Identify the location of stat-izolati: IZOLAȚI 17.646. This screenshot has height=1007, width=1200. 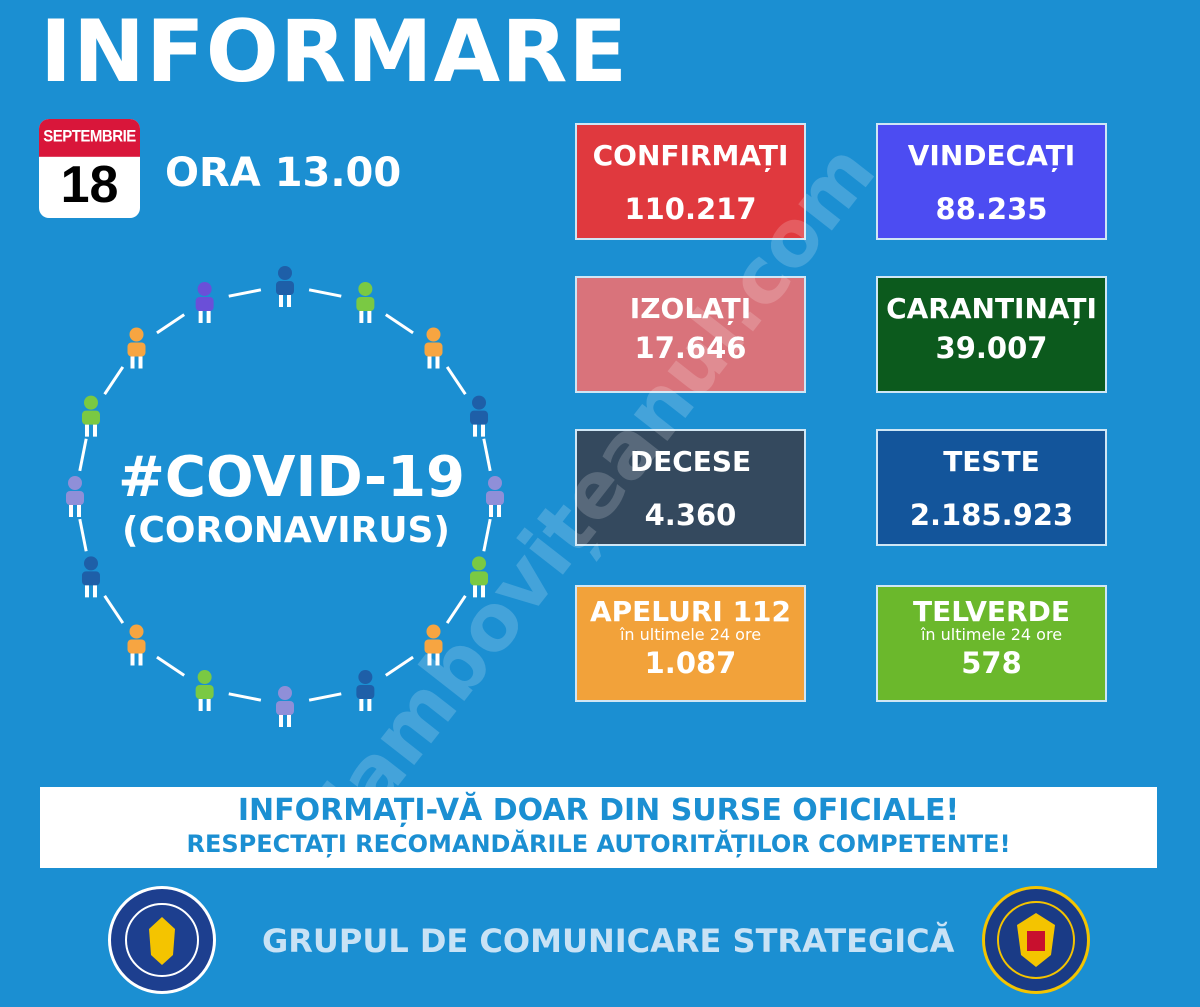
(690, 334).